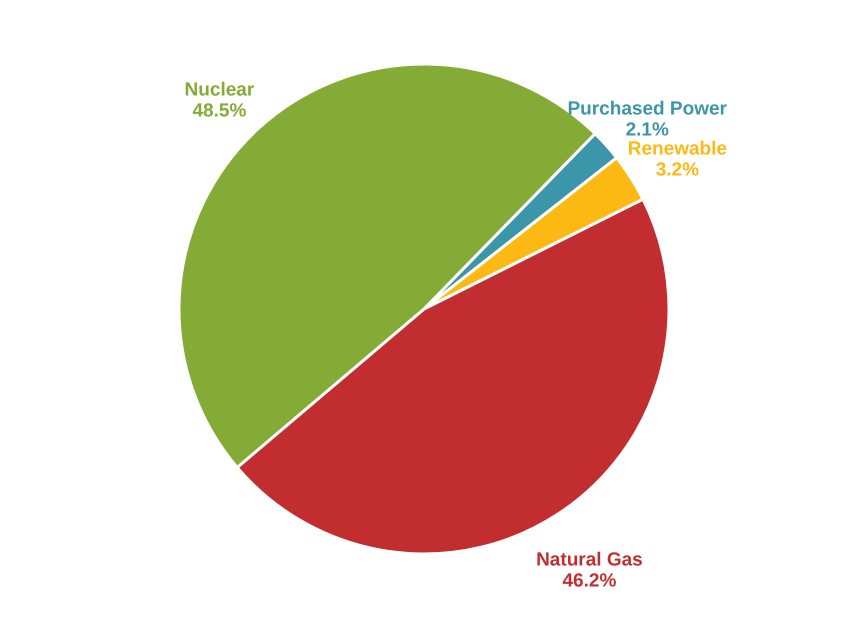 The image size is (848, 618). Describe the element at coordinates (677, 149) in the screenshot. I see `slice-label: Renewable` at that location.